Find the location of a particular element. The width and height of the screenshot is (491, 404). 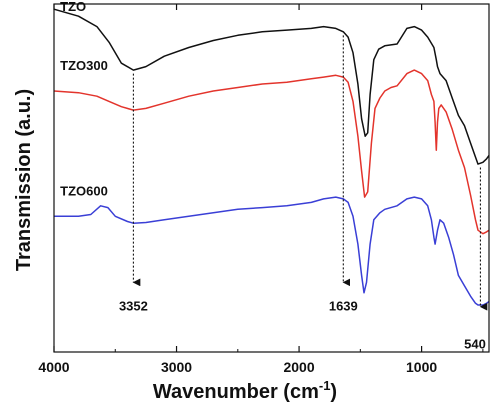

x-axis-title-main: Wavenumber (cm is located at coordinates (236, 392).